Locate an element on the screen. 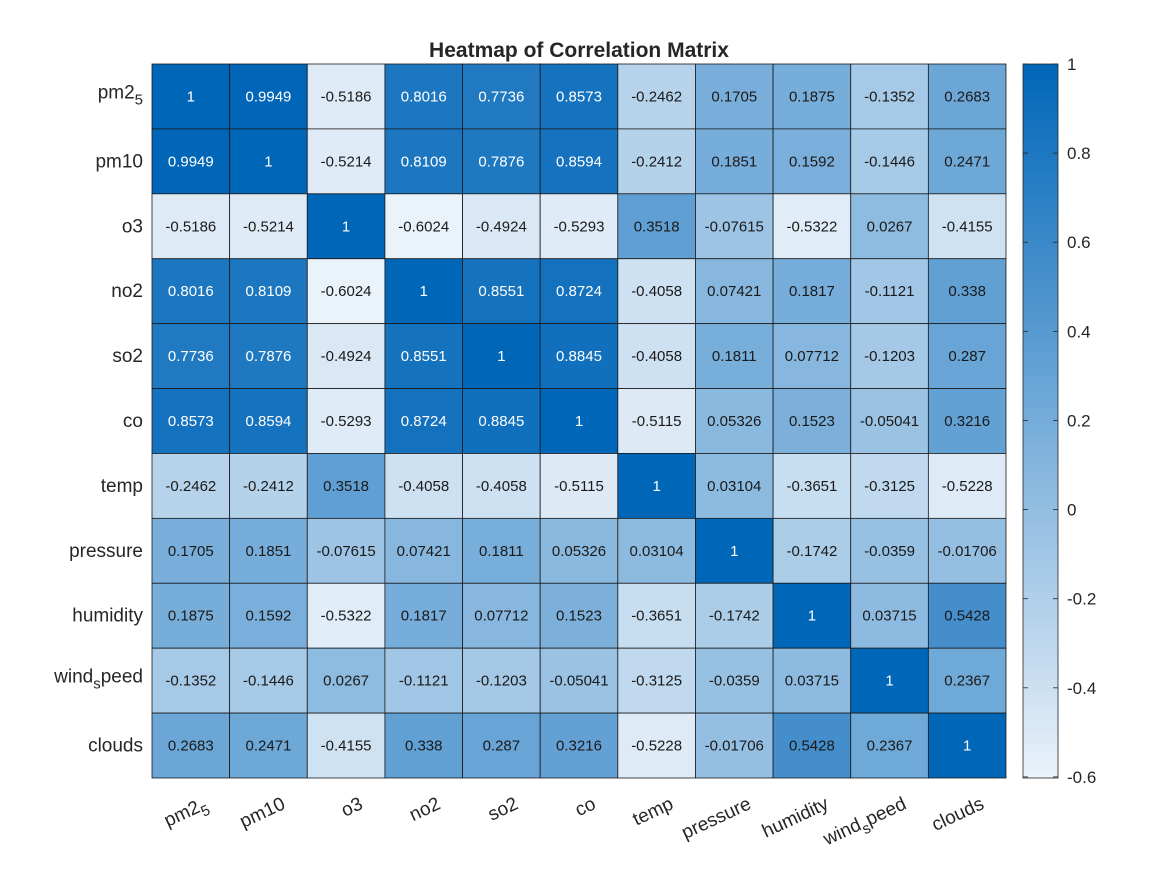 This screenshot has width=1167, height=875. cell-value-label: -0.2462 is located at coordinates (190, 486).